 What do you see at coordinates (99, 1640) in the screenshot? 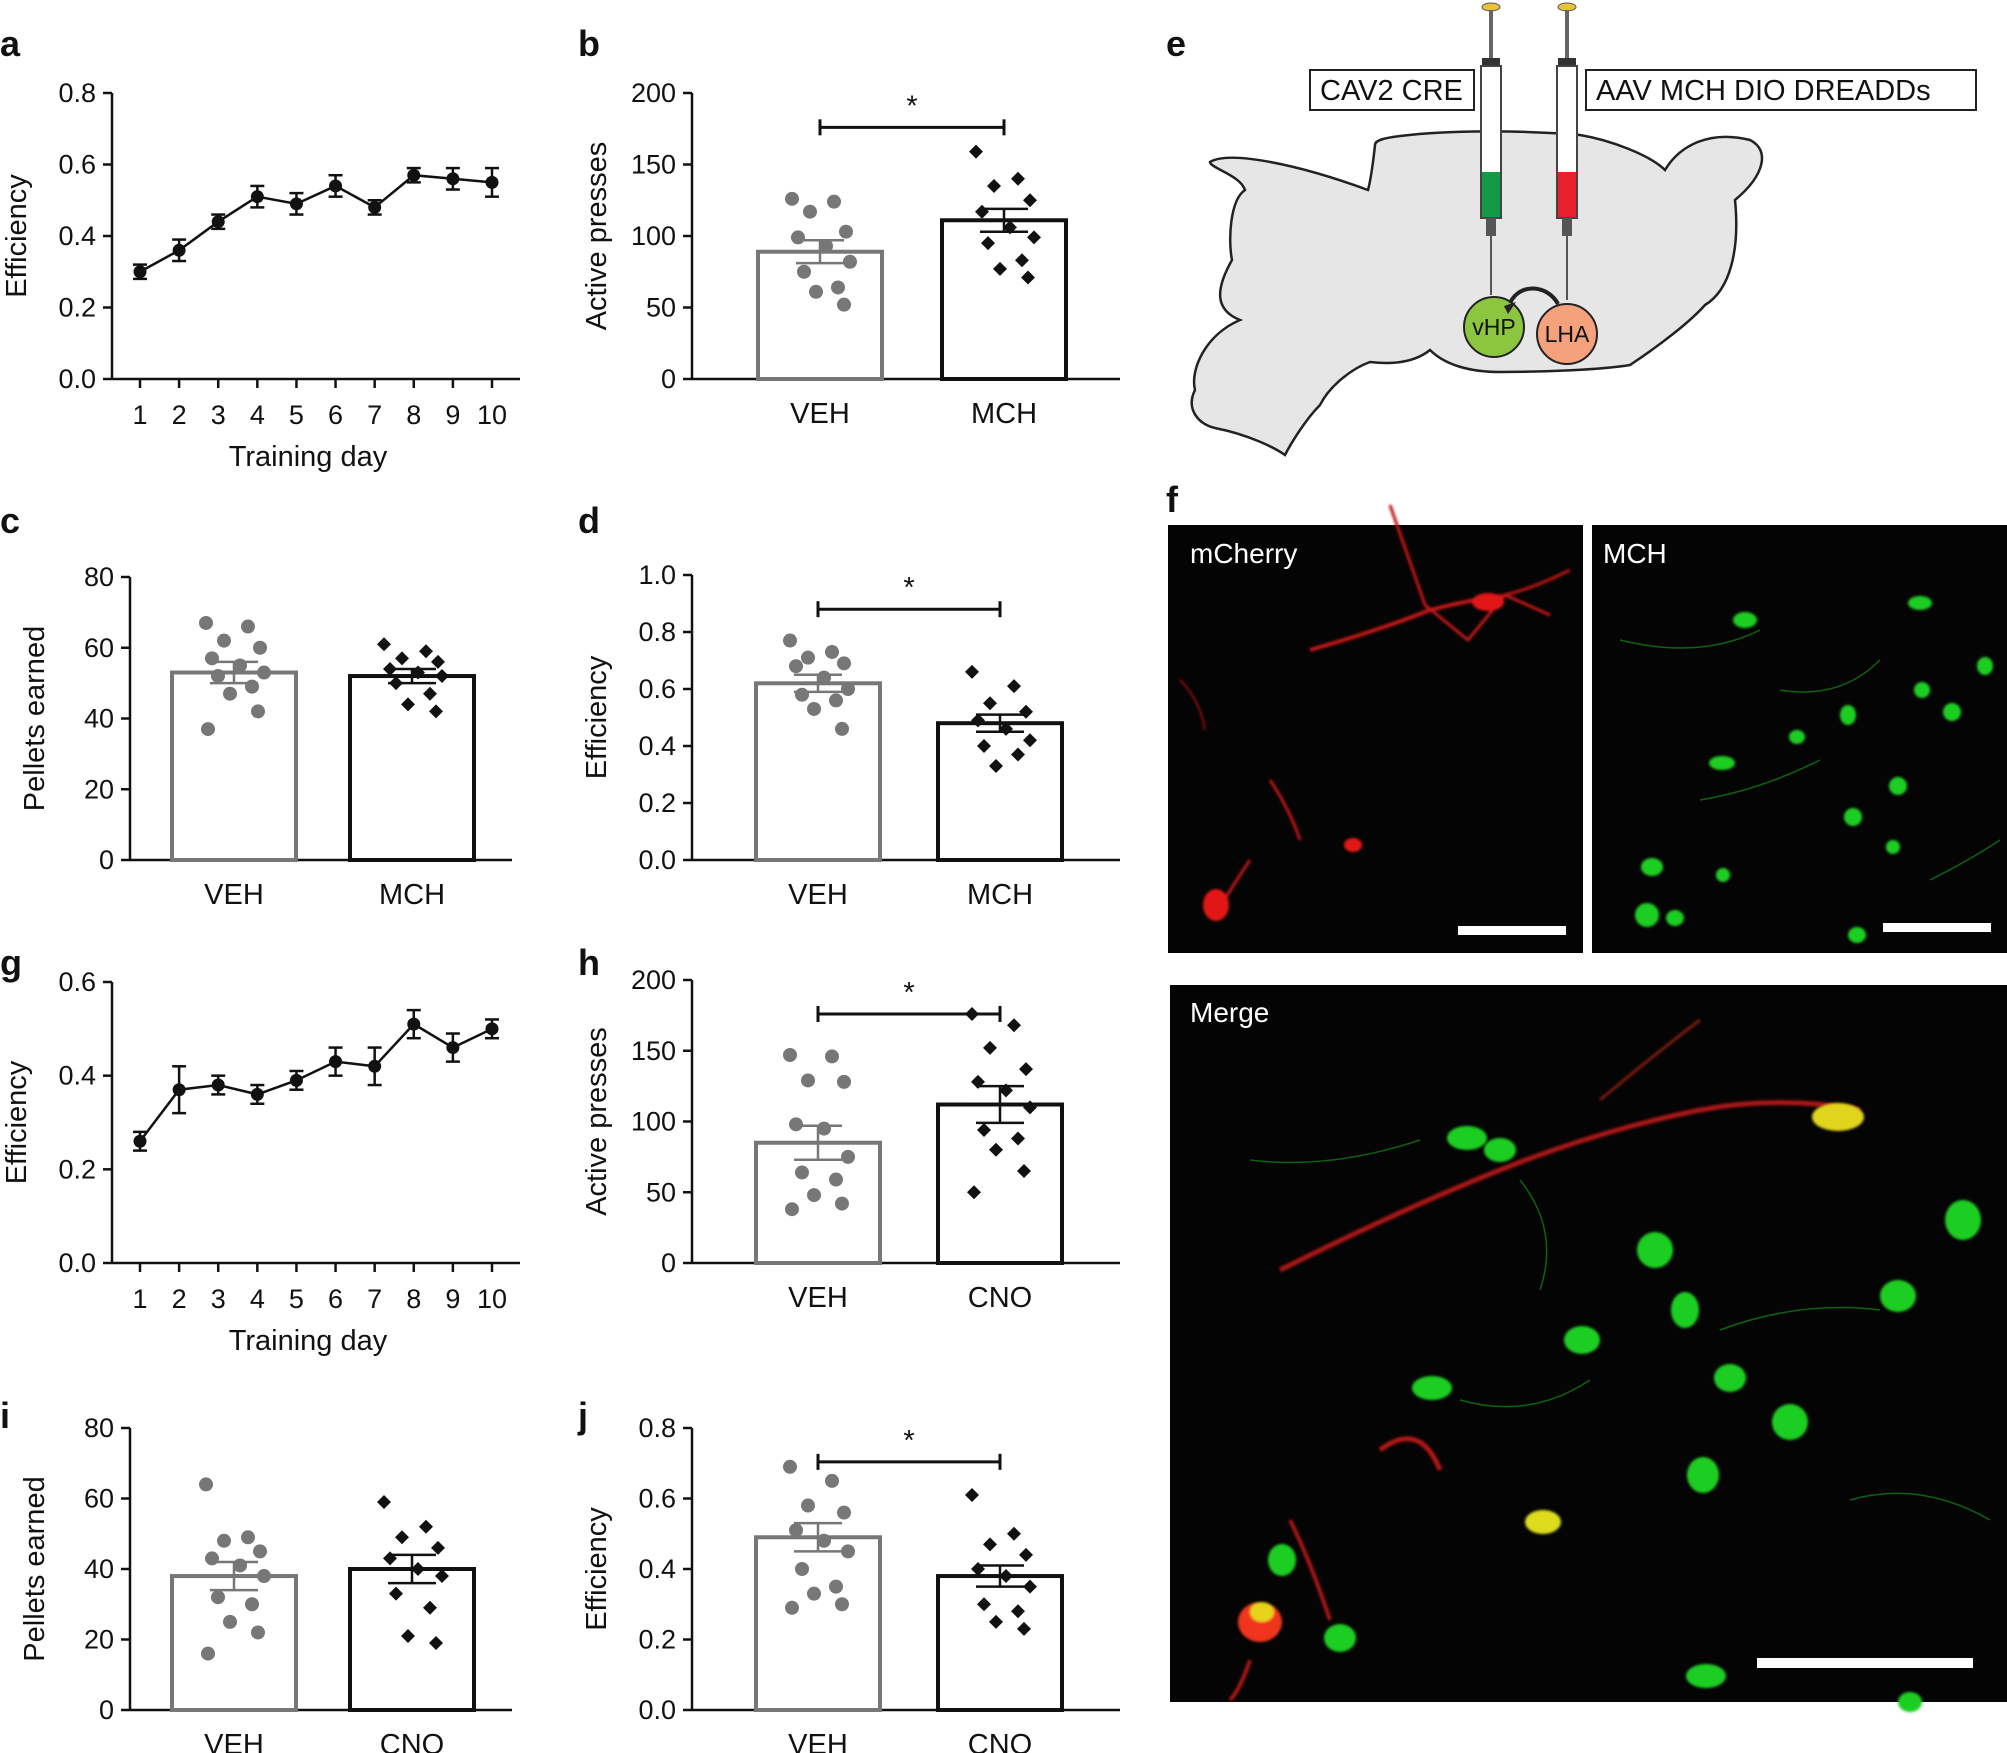
I see `y-tick-label-i: 20` at bounding box center [99, 1640].